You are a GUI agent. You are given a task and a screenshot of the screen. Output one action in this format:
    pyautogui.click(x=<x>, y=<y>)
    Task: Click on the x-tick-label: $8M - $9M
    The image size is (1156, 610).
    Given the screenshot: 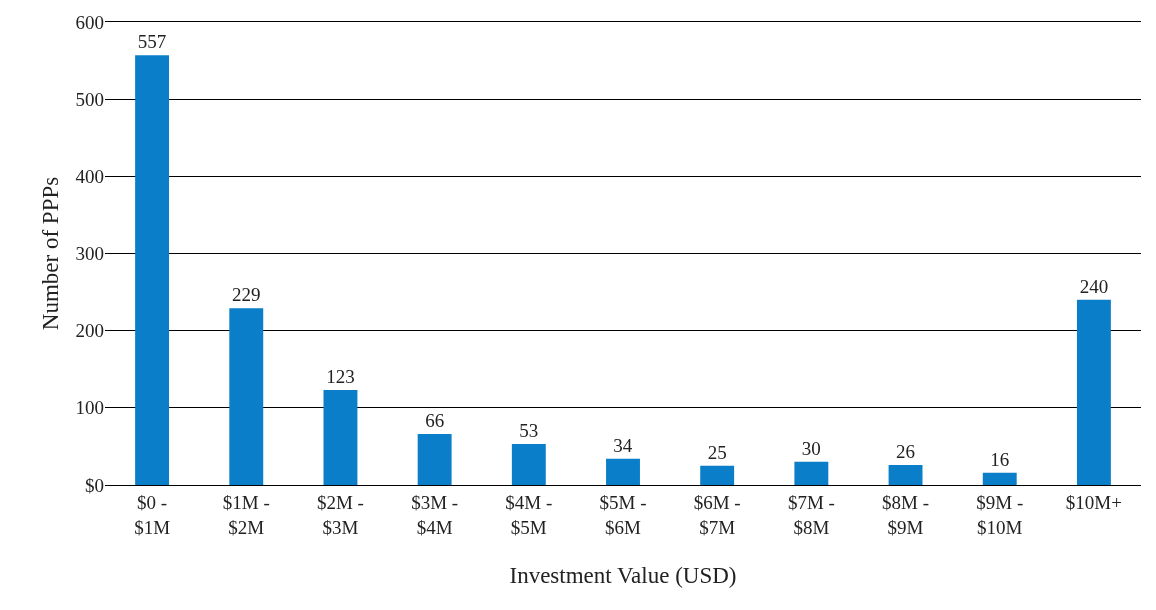 What is the action you would take?
    pyautogui.click(x=906, y=514)
    